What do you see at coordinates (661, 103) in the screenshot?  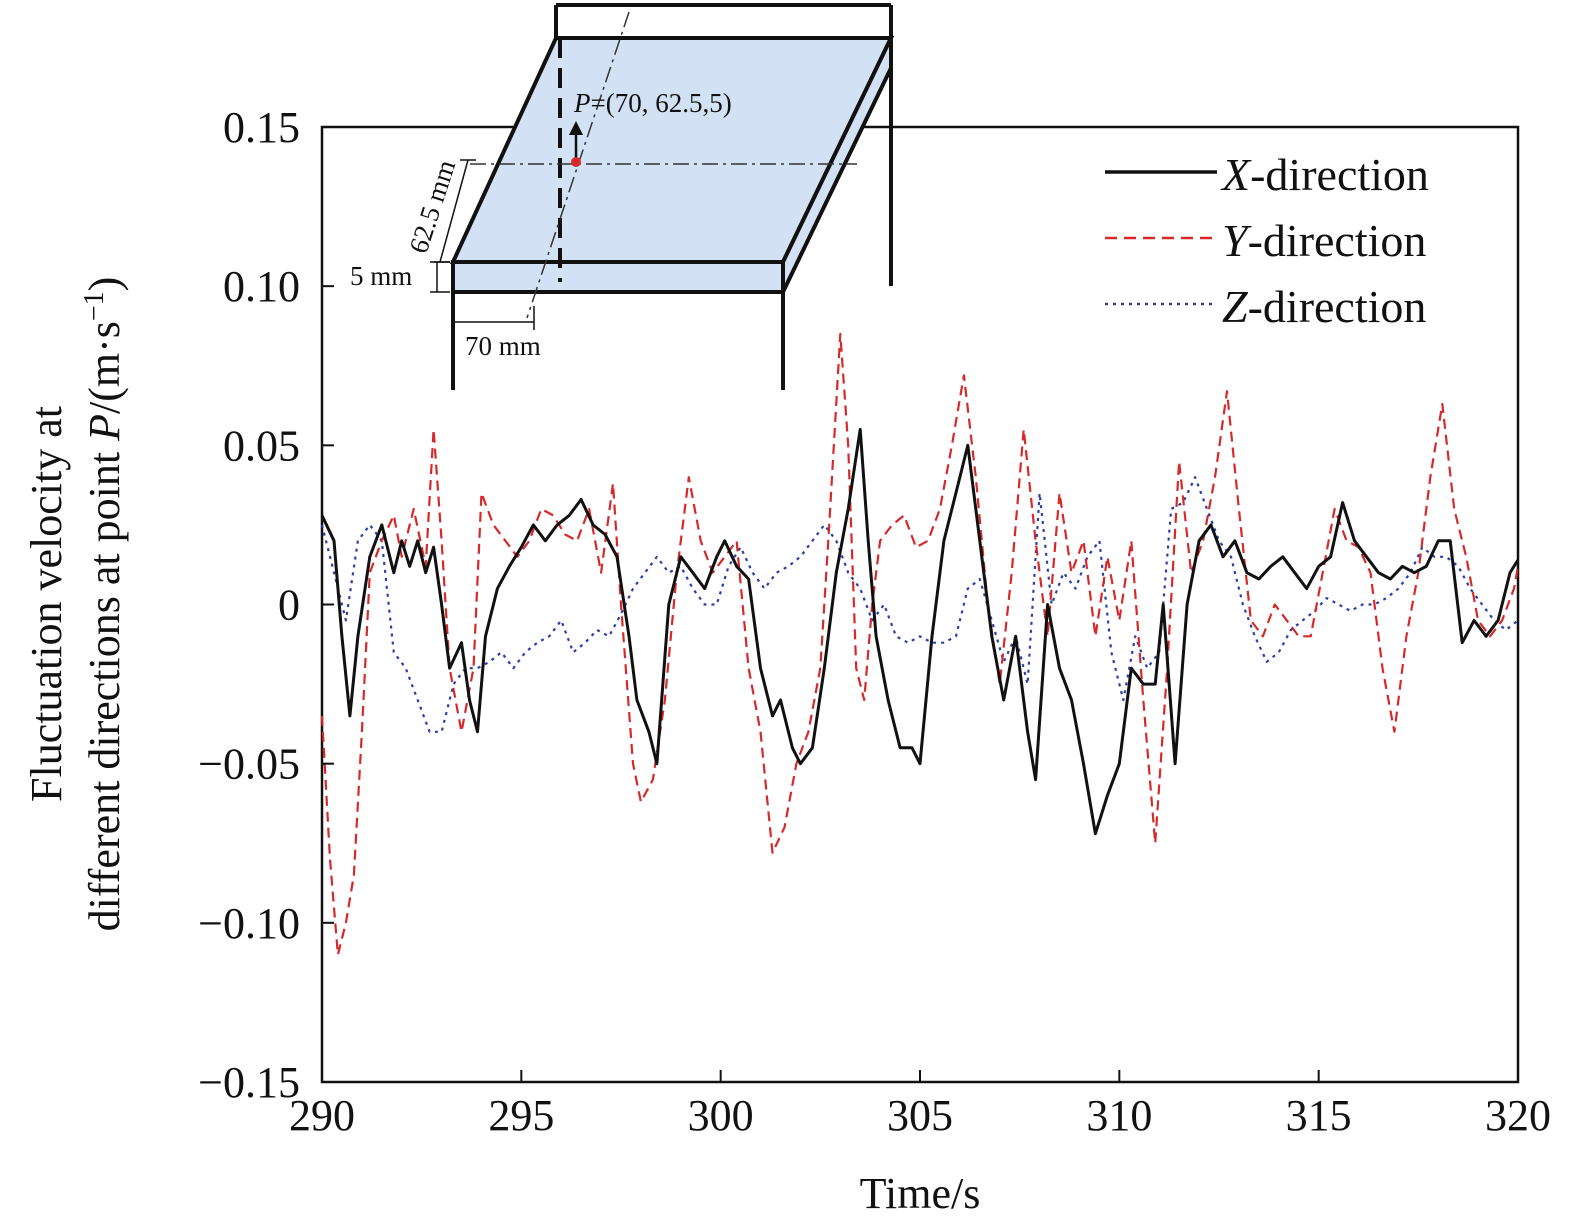 I see `point-p-label-rest: =(70, 62.5,5)` at bounding box center [661, 103].